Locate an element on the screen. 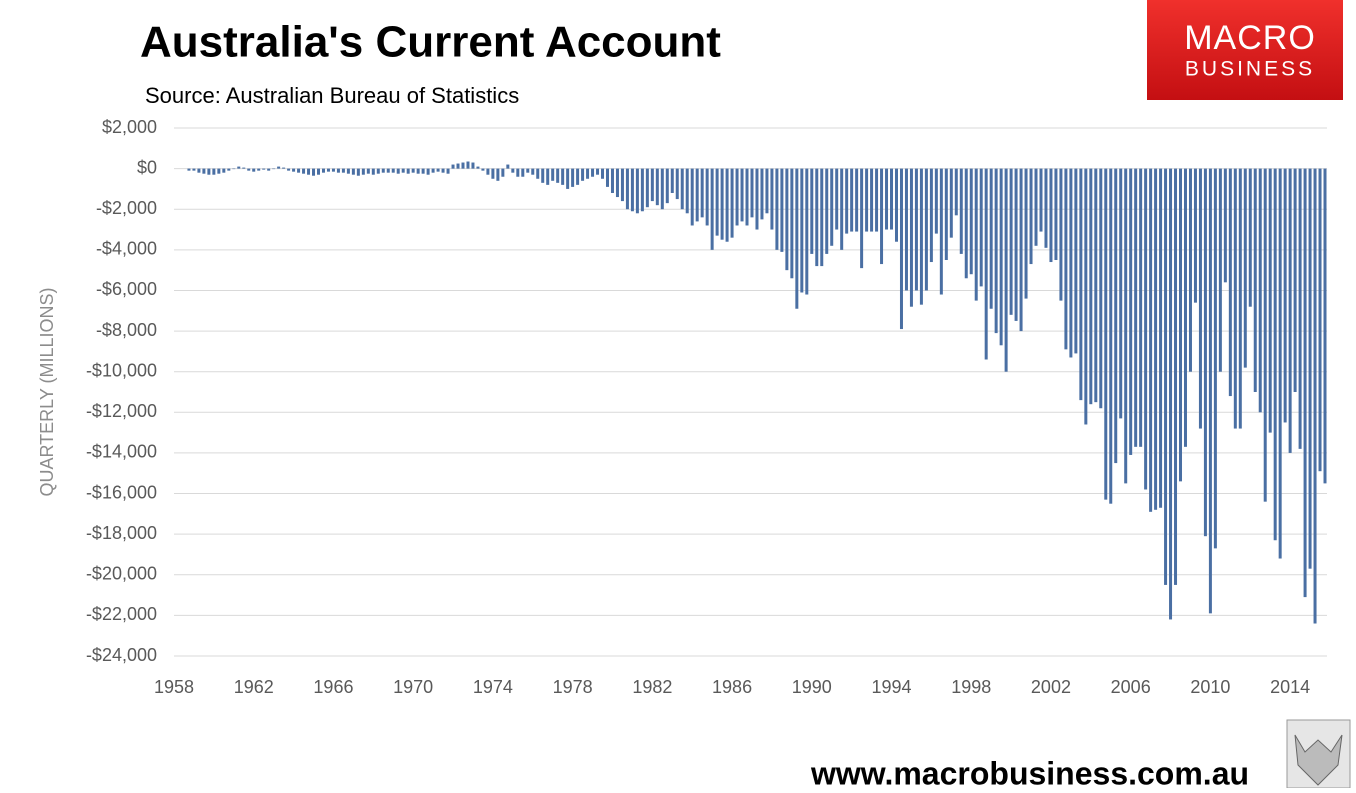 The image size is (1356, 793). y-tick-label: -$22,000 is located at coordinates (121, 614).